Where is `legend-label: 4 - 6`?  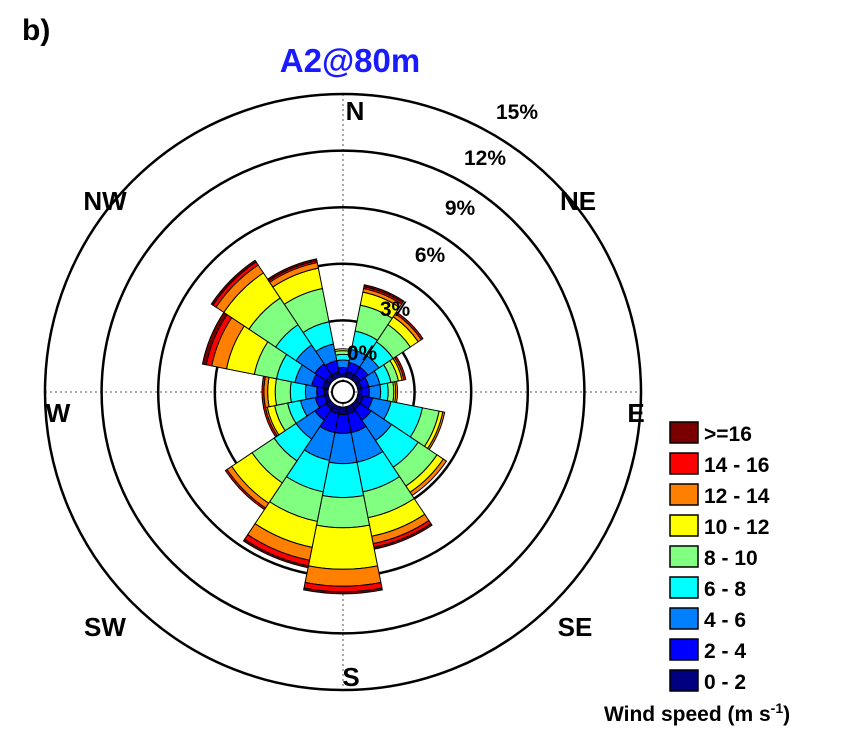
legend-label: 4 - 6 is located at coordinates (725, 620).